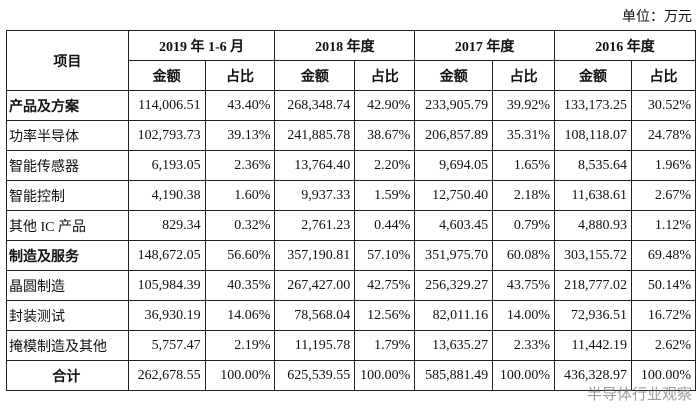 The image size is (700, 414). Describe the element at coordinates (454, 135) in the screenshot. I see `value-cell: 206,857.89` at that location.